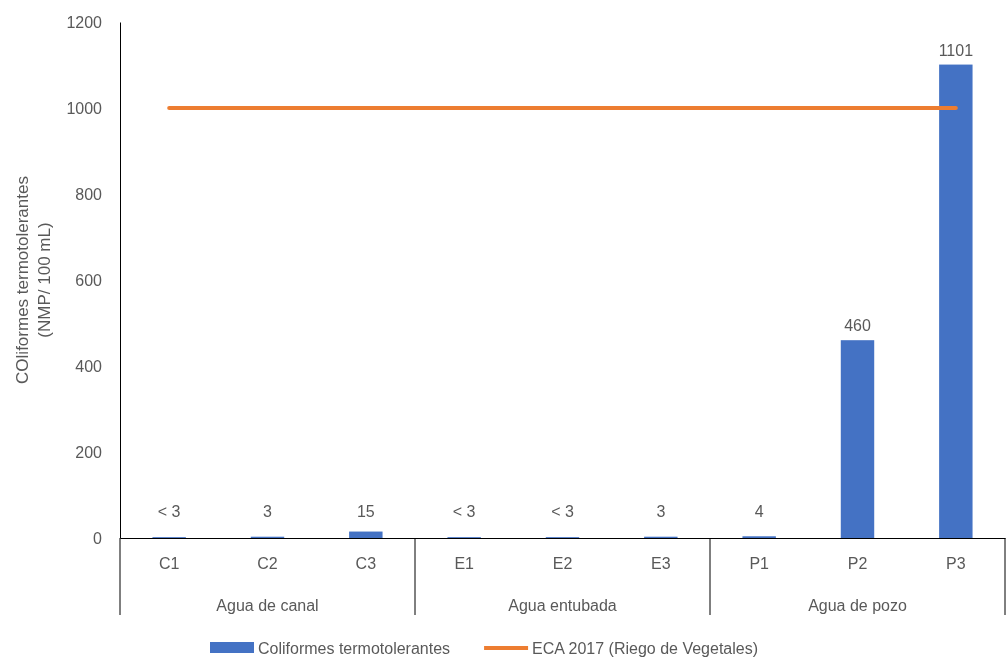 Image resolution: width=1006 pixels, height=659 pixels. What do you see at coordinates (267, 605) in the screenshot?
I see `text: Agua de canal` at bounding box center [267, 605].